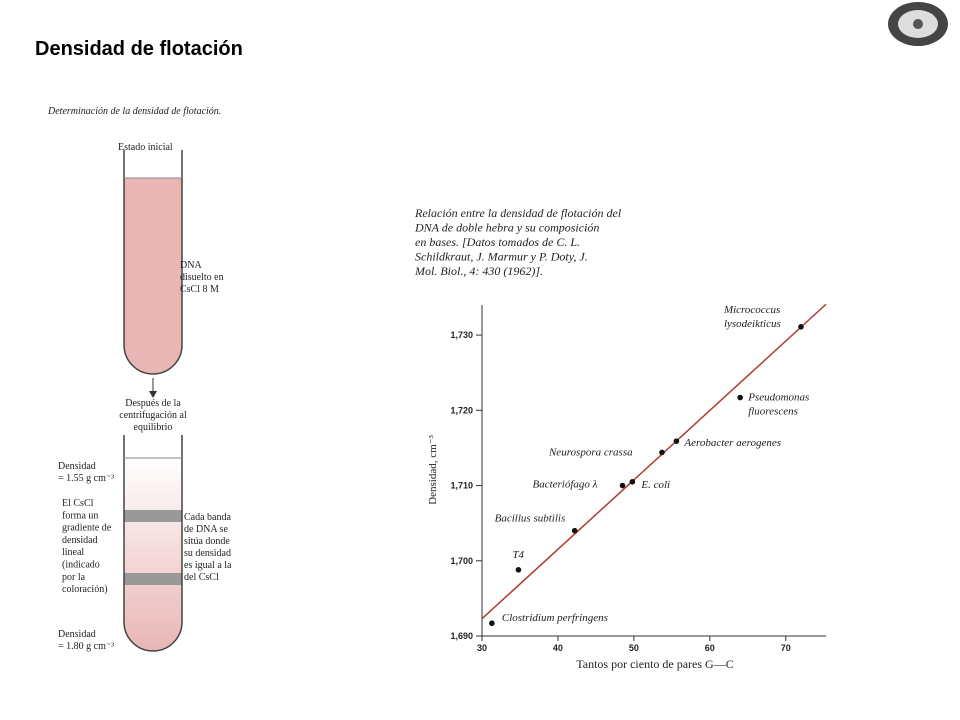 The image size is (960, 720). What do you see at coordinates (191, 265) in the screenshot?
I see `diagram-label: DNA` at bounding box center [191, 265].